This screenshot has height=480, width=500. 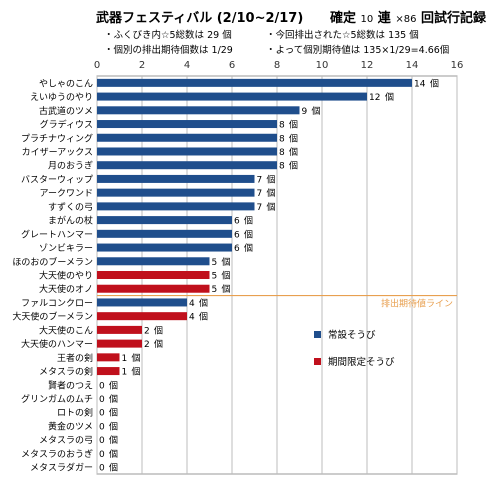 I want to click on category-label: ファルコンクロー, so click(x=57, y=303).